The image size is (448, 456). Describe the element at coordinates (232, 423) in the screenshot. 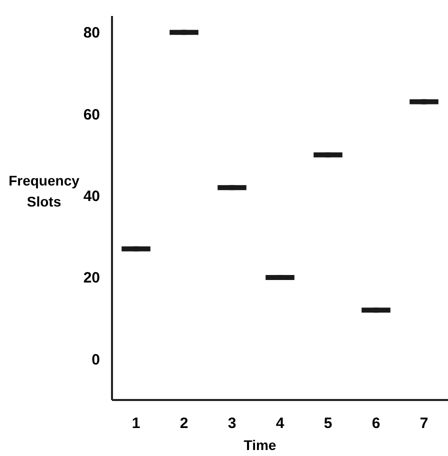

I see `x-tick-label: 3` at that location.